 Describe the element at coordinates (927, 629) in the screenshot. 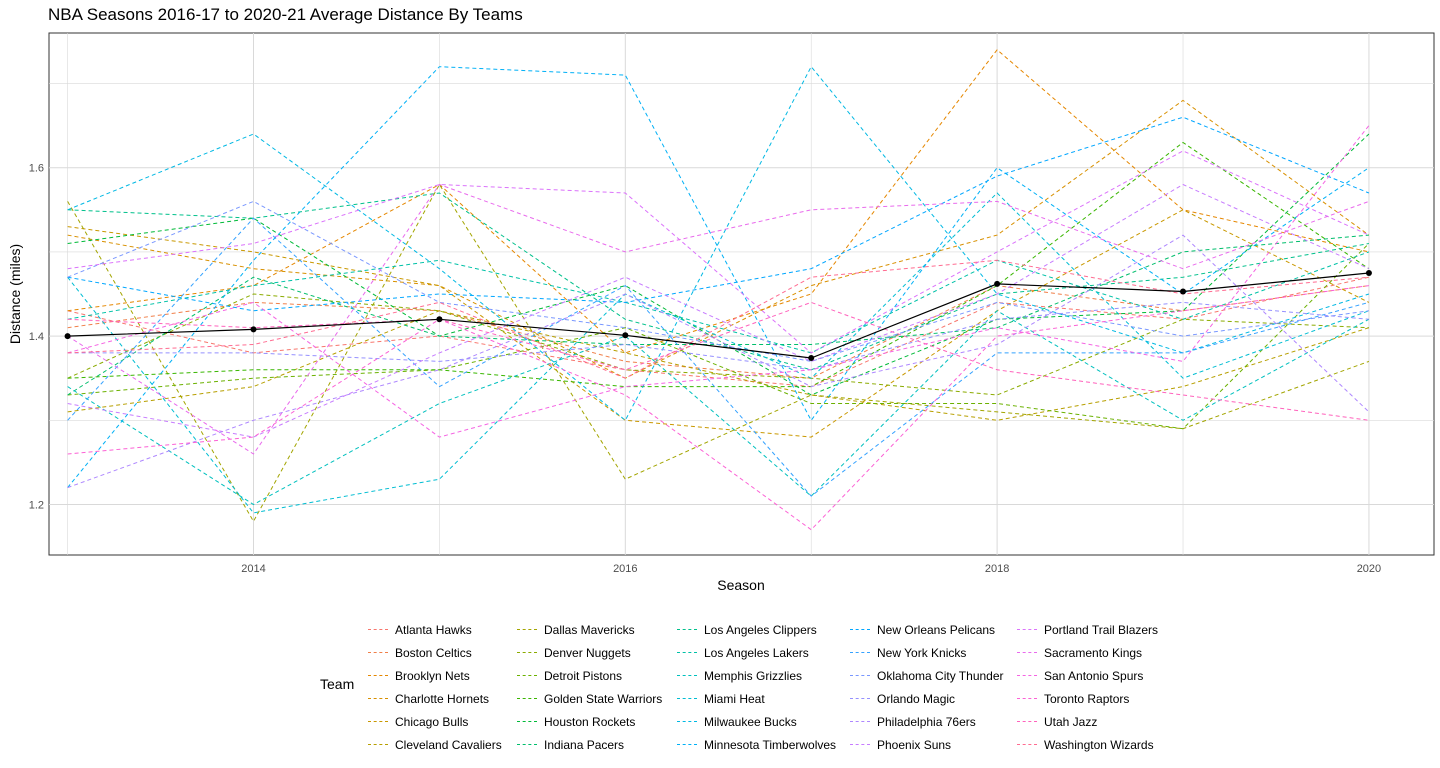

I see `legend-item: New Orleans Pelicans` at that location.